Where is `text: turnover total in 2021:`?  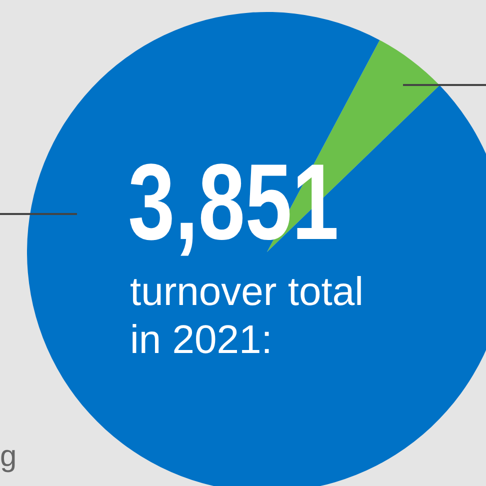
text: turnover total in 2021: is located at coordinates (247, 316).